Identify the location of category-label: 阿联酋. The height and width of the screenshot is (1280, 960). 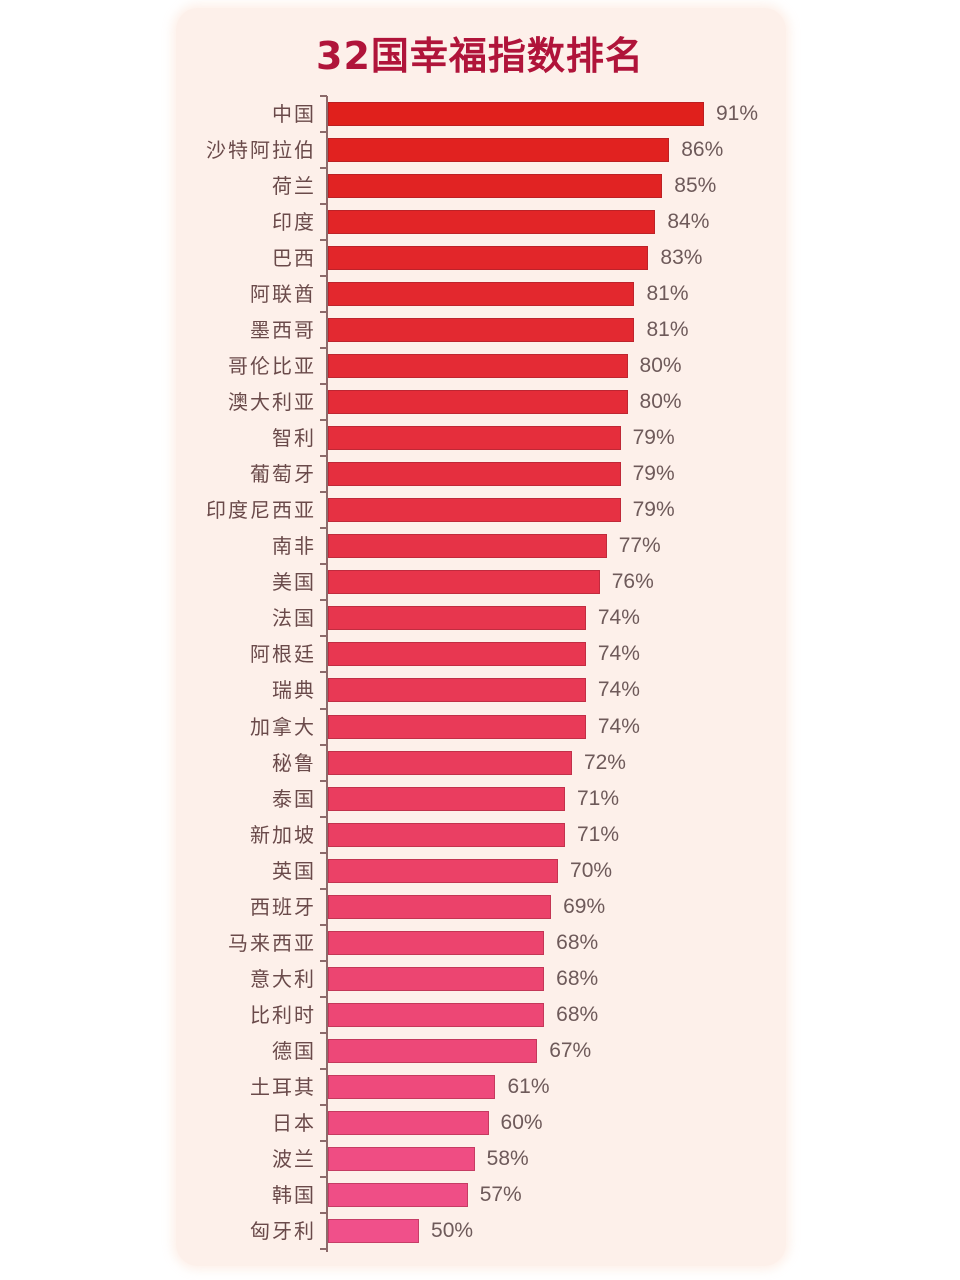
(283, 294).